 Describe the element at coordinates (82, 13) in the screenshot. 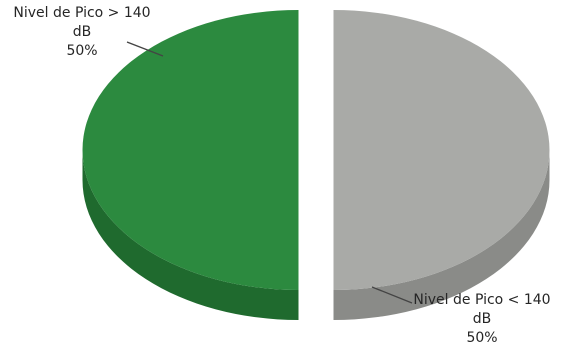

I see `slice-label-above-140-name: Nivel de Pico > 140` at that location.